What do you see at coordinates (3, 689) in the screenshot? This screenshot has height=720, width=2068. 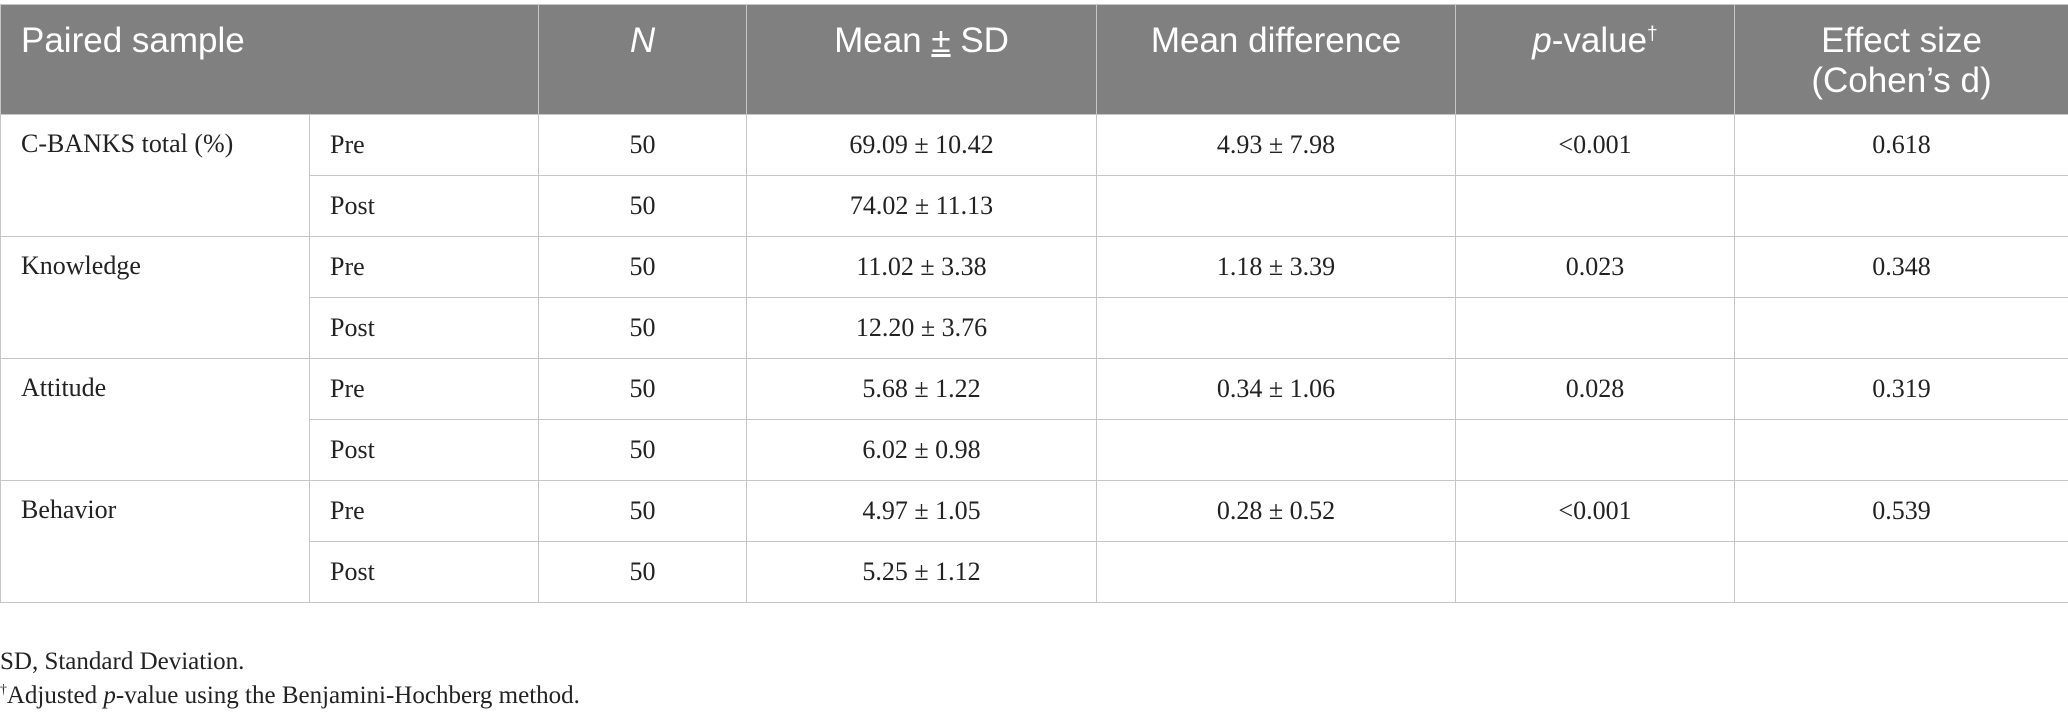 I see `footnote-dagger-mark: †` at bounding box center [3, 689].